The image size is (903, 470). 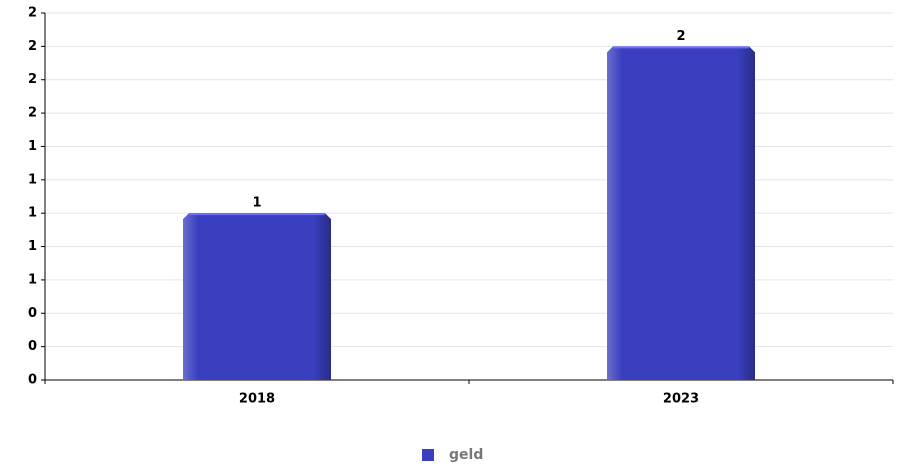 What do you see at coordinates (256, 203) in the screenshot?
I see `data-label: 1` at bounding box center [256, 203].